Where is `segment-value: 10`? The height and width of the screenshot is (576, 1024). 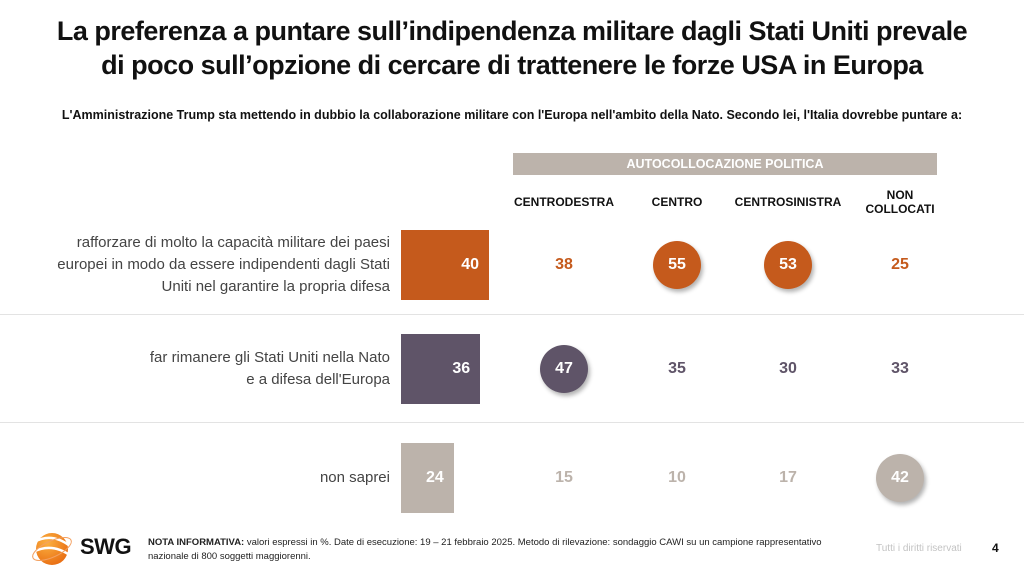 segment-value: 10 is located at coordinates (677, 477).